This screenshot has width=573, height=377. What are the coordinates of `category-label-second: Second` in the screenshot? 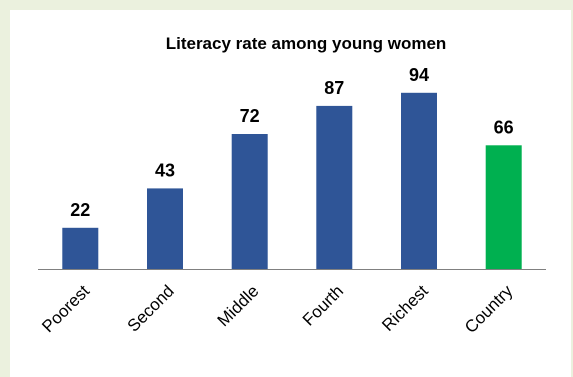 It's located at (151, 308).